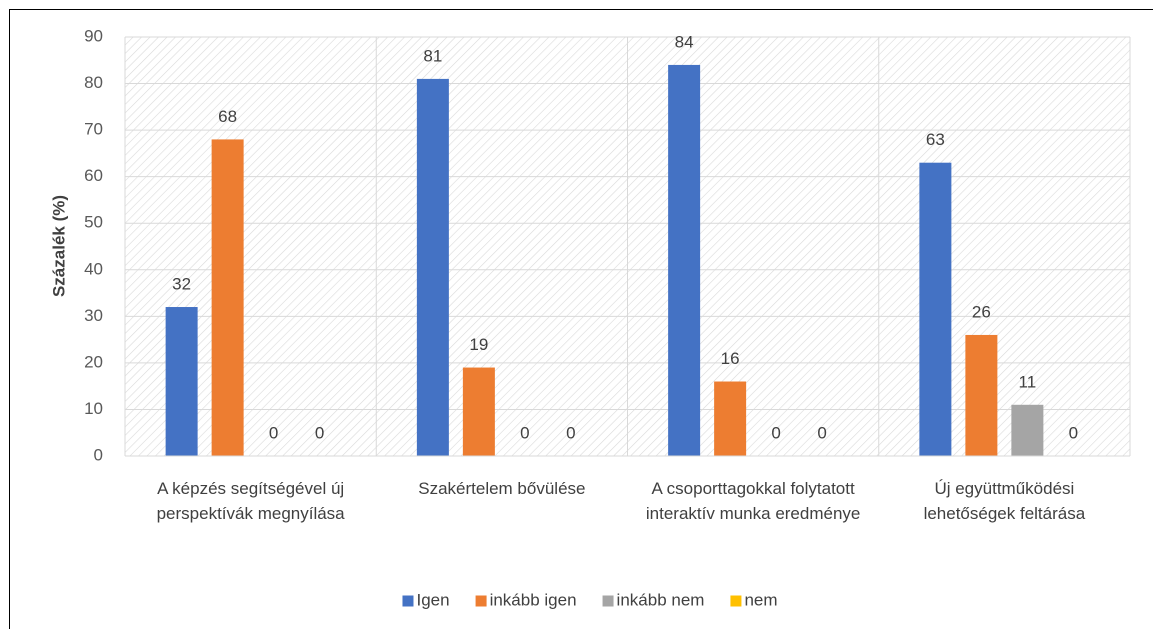 Image resolution: width=1153 pixels, height=634 pixels. Describe the element at coordinates (935, 139) in the screenshot. I see `data-label: 63` at that location.